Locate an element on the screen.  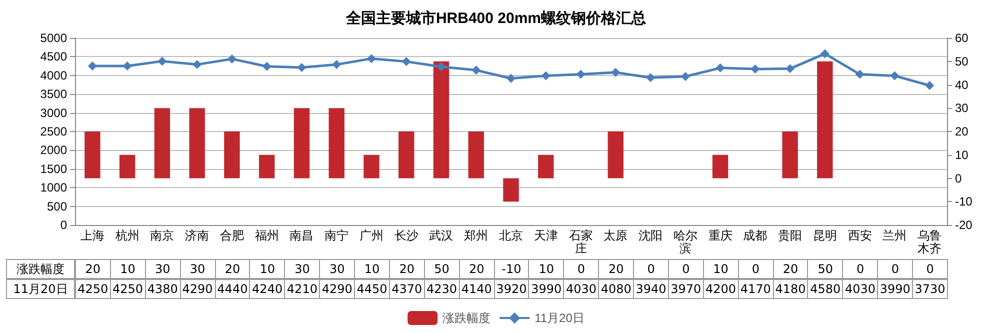
y2-tick-label: 50 is located at coordinates (962, 61).